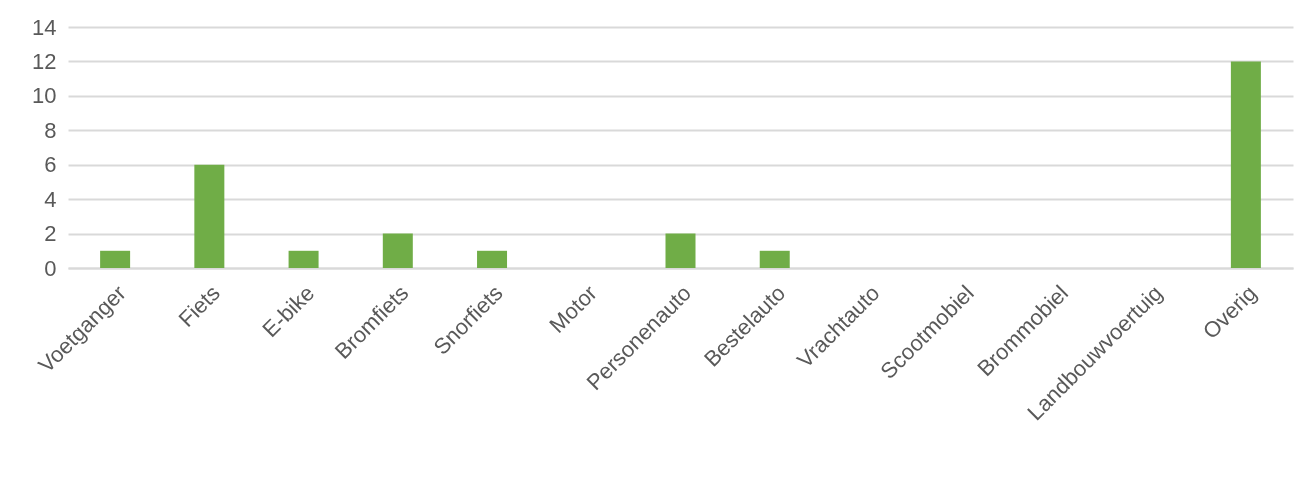 The height and width of the screenshot is (485, 1314). What do you see at coordinates (50, 199) in the screenshot?
I see `y-tick-label: 4` at bounding box center [50, 199].